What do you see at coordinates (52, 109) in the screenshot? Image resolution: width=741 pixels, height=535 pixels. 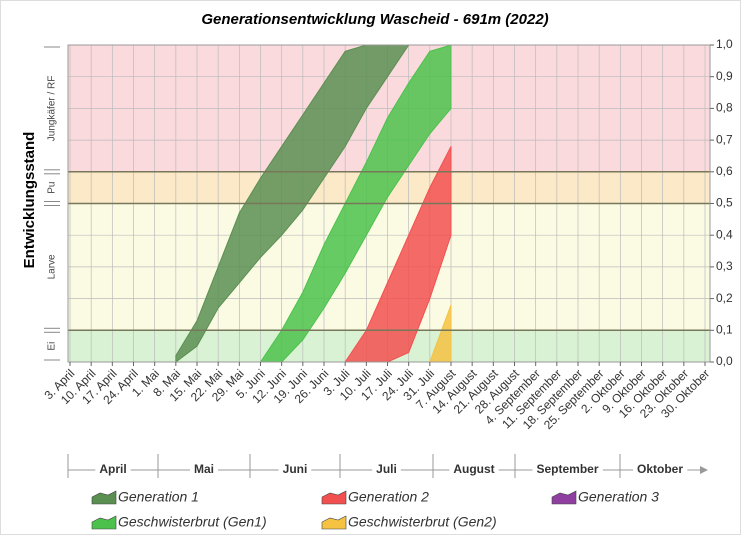 I see `zone-label: Jungkäfer / RF` at bounding box center [52, 109].